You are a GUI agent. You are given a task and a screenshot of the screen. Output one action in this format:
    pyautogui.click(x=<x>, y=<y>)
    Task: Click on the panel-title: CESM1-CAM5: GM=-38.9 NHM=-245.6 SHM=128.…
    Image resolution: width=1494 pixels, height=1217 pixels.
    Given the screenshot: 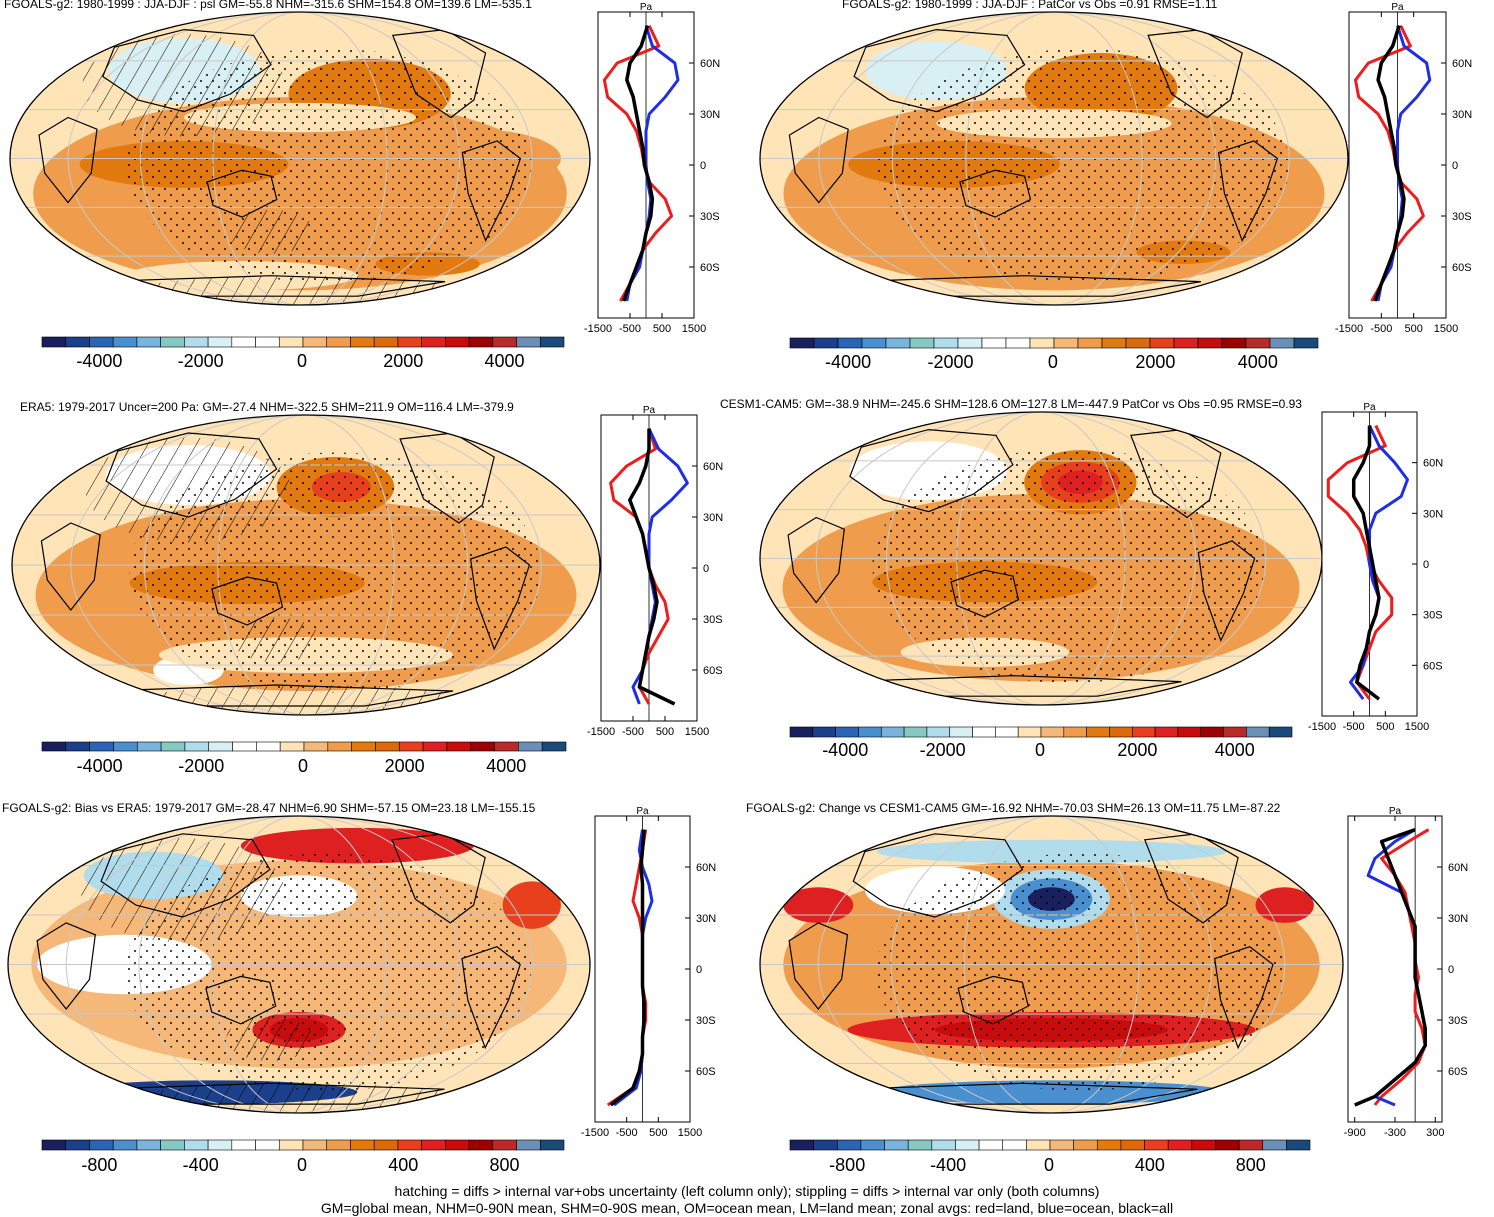 What is the action you would take?
    pyautogui.click(x=1011, y=404)
    